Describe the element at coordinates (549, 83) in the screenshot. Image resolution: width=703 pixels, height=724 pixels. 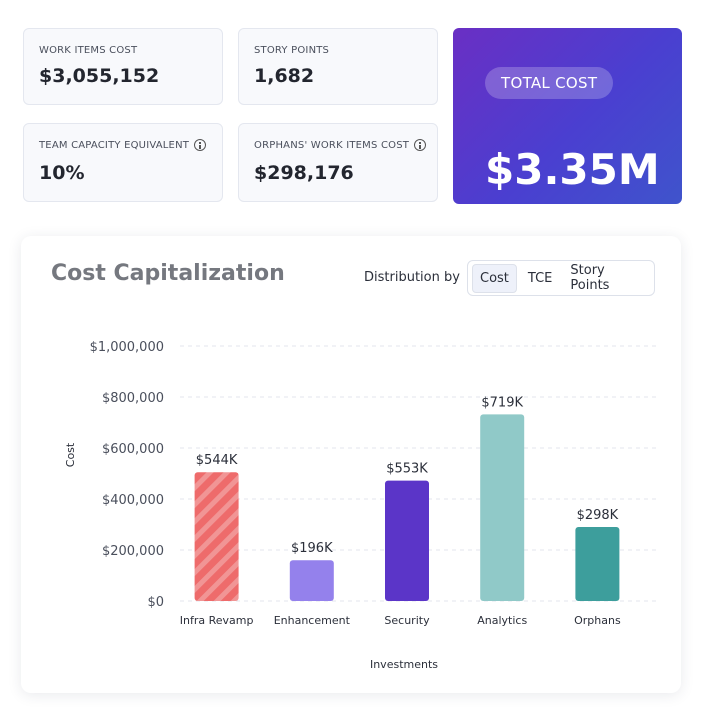
I see `total-cost-label: TOTAL COST` at that location.